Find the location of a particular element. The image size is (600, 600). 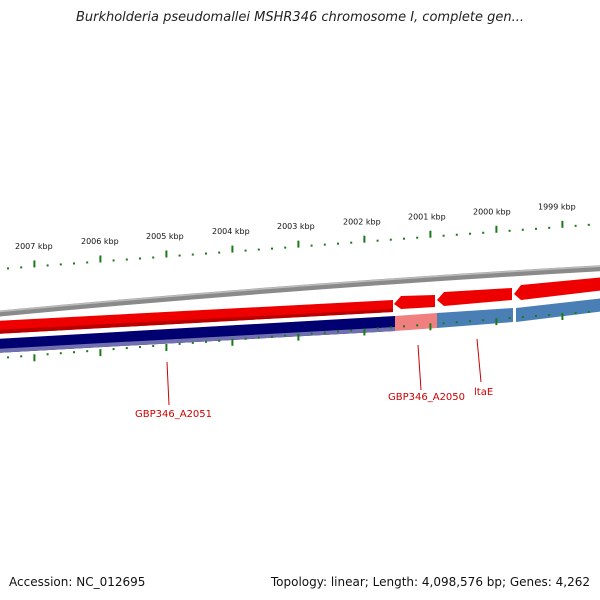

scale-label: 2007 kbp is located at coordinates (34, 246).